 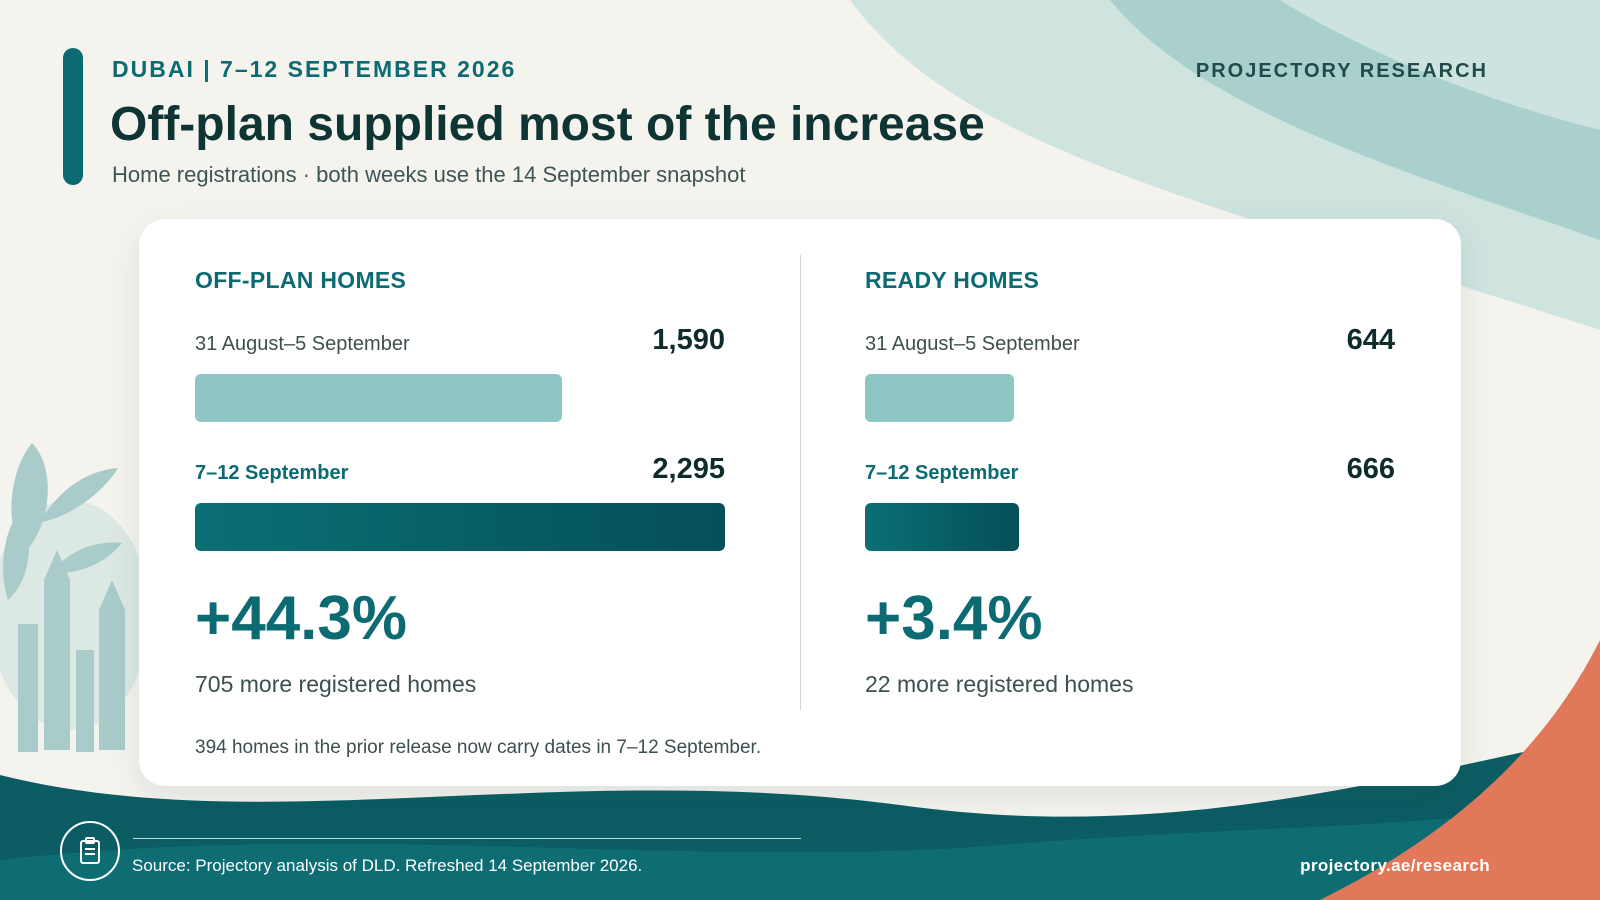 What do you see at coordinates (547, 124) in the screenshot?
I see `page-title: Off-plan supplied most of the increase` at bounding box center [547, 124].